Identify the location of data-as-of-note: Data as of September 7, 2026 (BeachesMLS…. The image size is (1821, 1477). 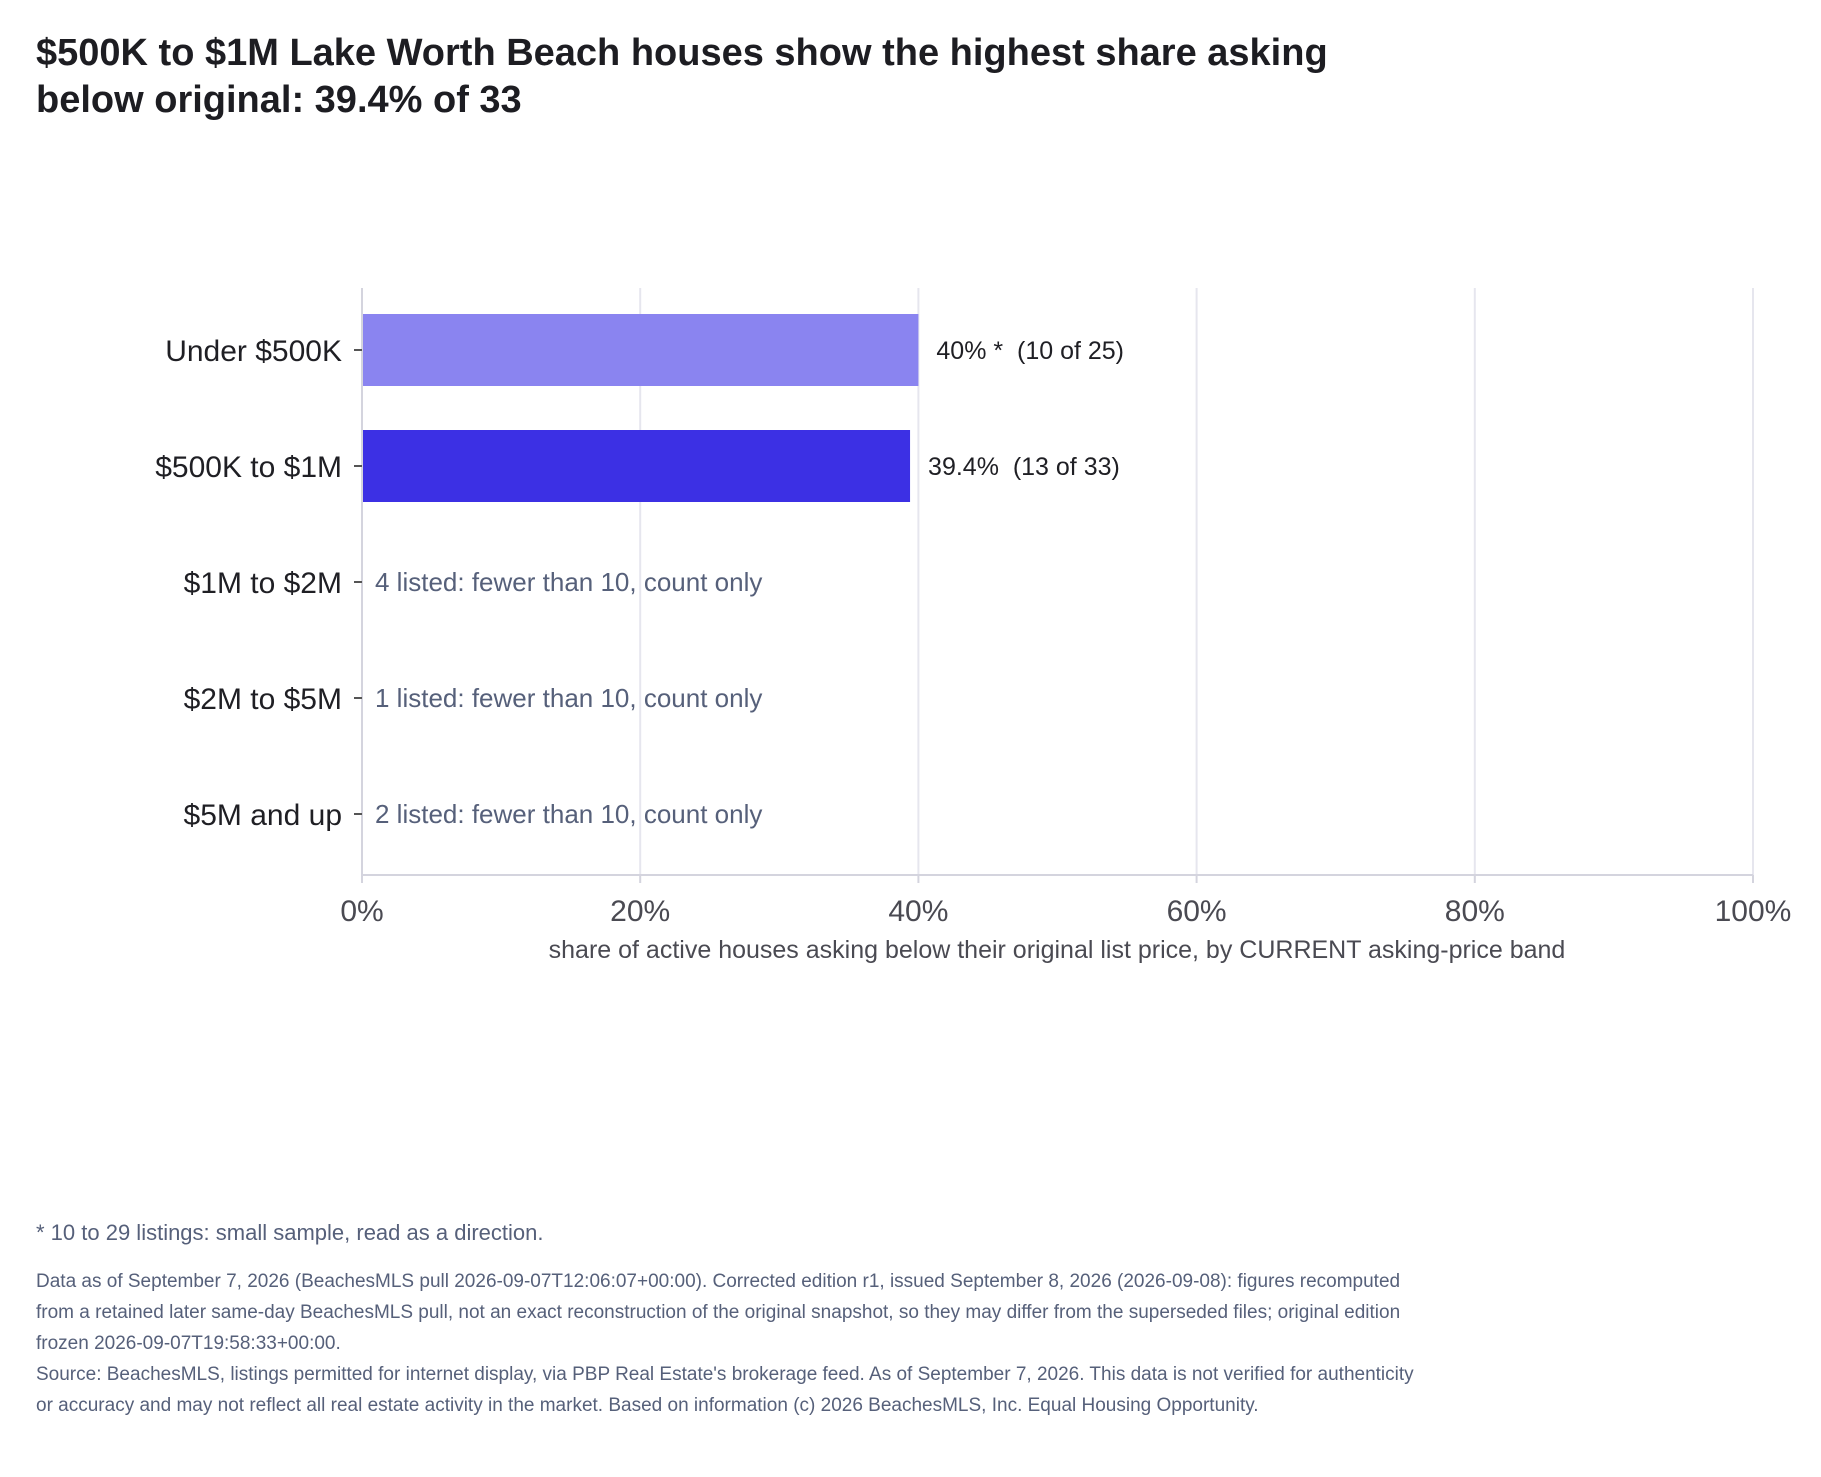
(718, 1312).